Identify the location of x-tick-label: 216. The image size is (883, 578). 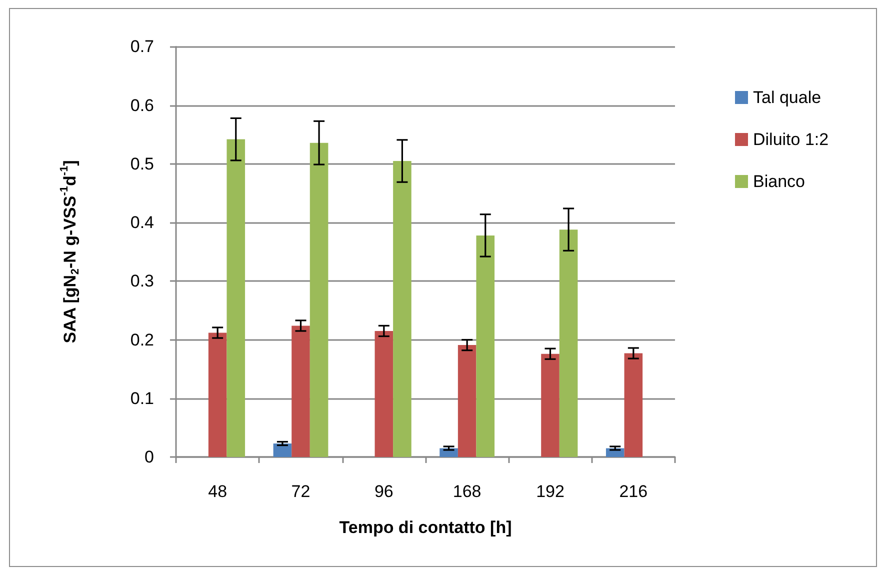
(633, 491).